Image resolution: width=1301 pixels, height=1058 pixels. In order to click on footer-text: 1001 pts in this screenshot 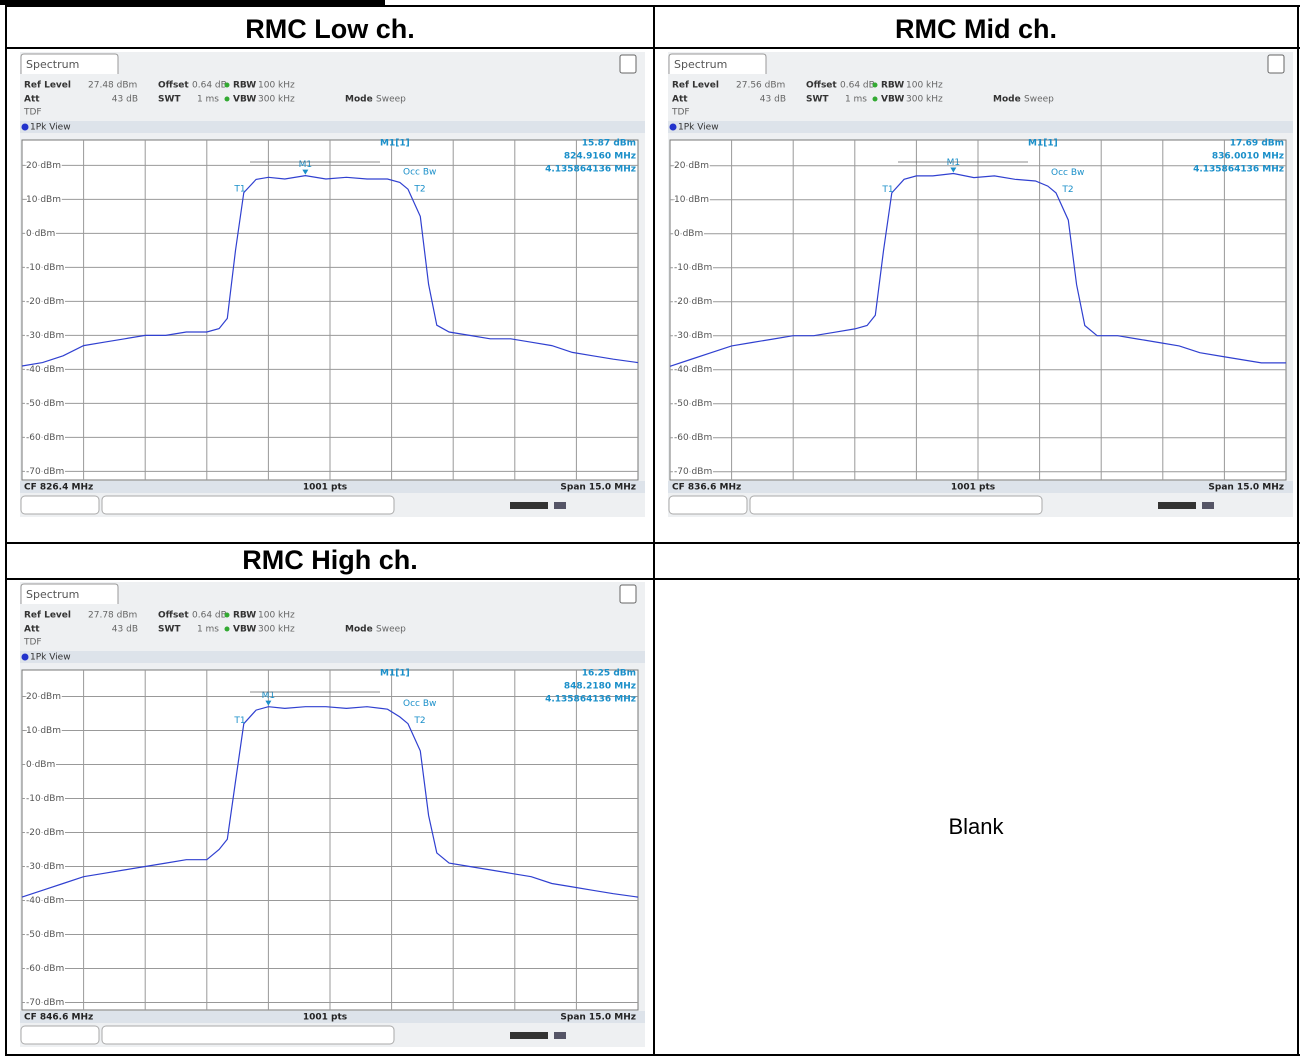, I will do `click(325, 1018)`.